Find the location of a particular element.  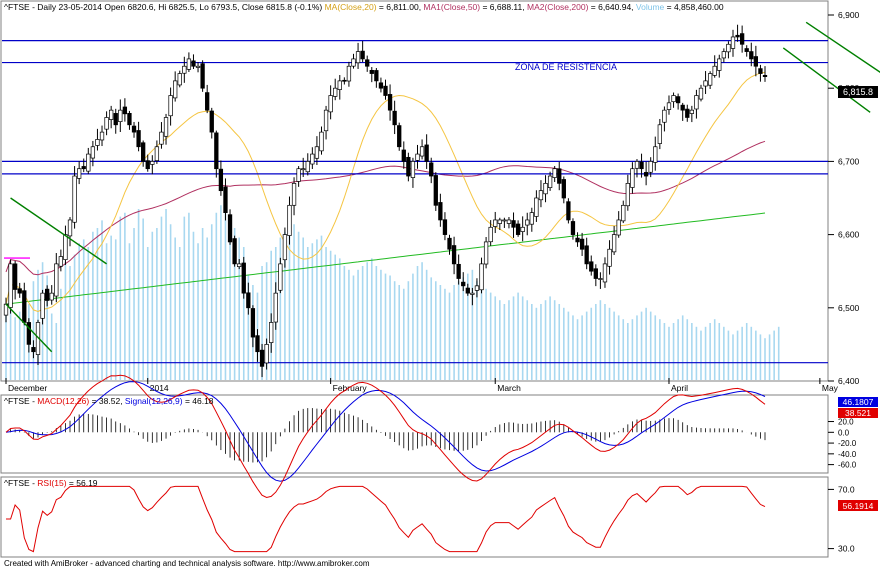

x-tick-label: February is located at coordinates (350, 388).